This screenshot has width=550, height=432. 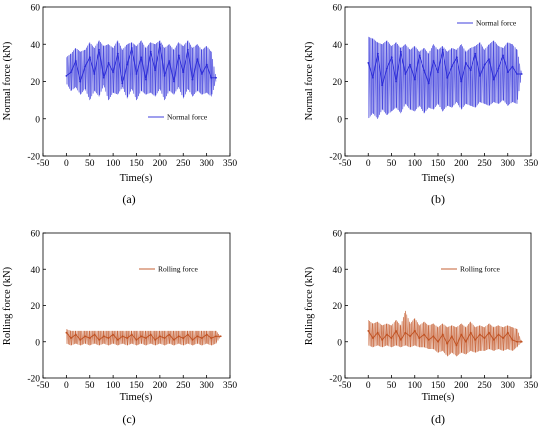 I want to click on panel-c-x-tick-label: 200, so click(x=160, y=386).